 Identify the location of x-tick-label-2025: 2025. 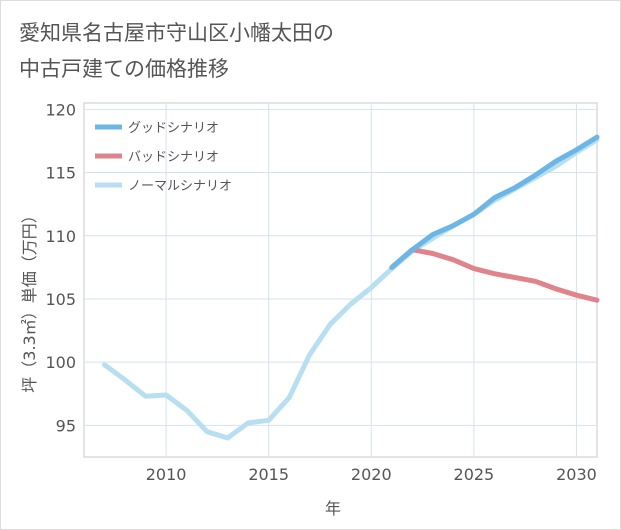
(474, 474).